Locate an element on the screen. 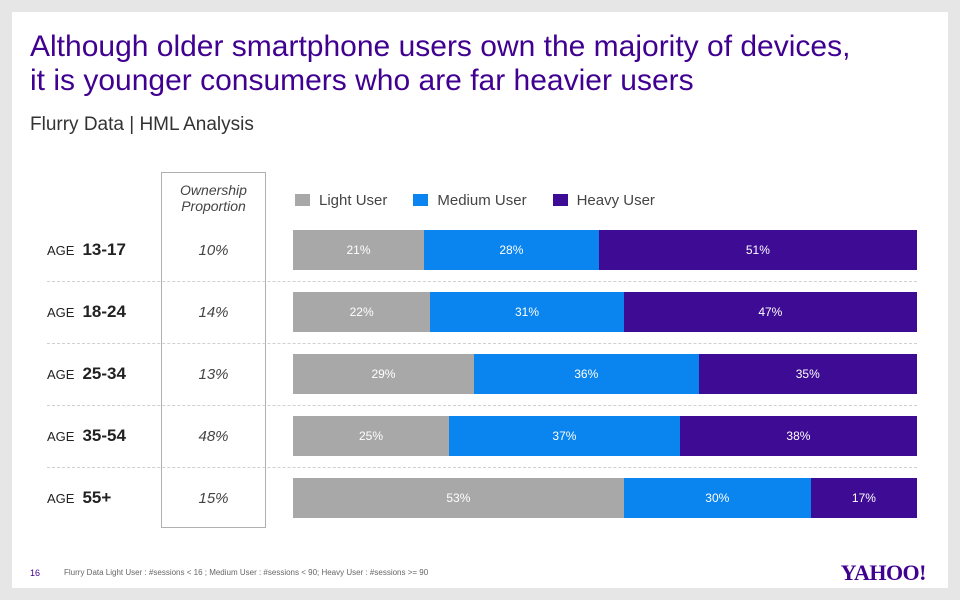  stacked-bar: 22% 31% 47% is located at coordinates (605, 312).